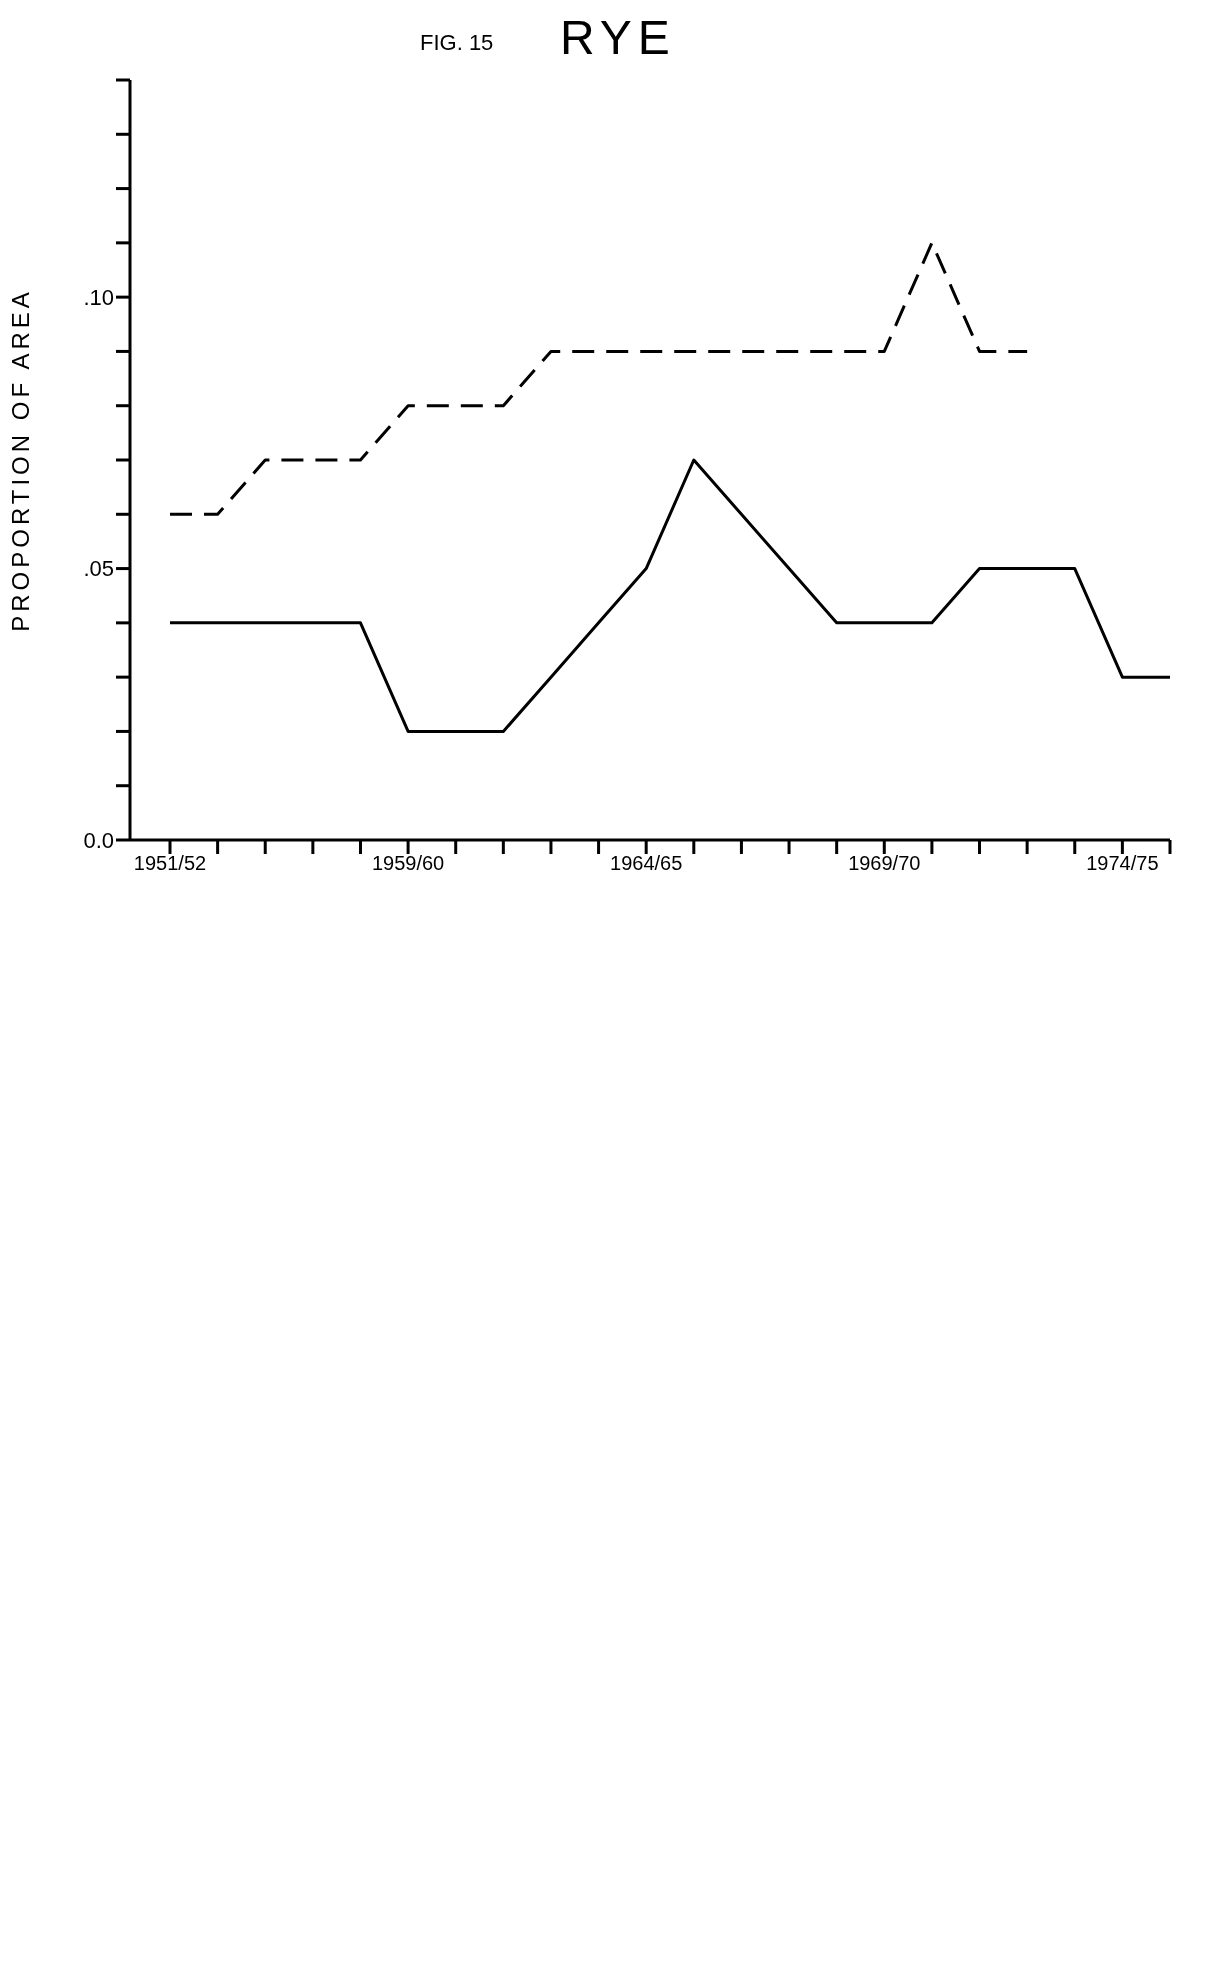 This screenshot has width=1210, height=1979. I want to click on x-tick-label: 1959/60, so click(408, 863).